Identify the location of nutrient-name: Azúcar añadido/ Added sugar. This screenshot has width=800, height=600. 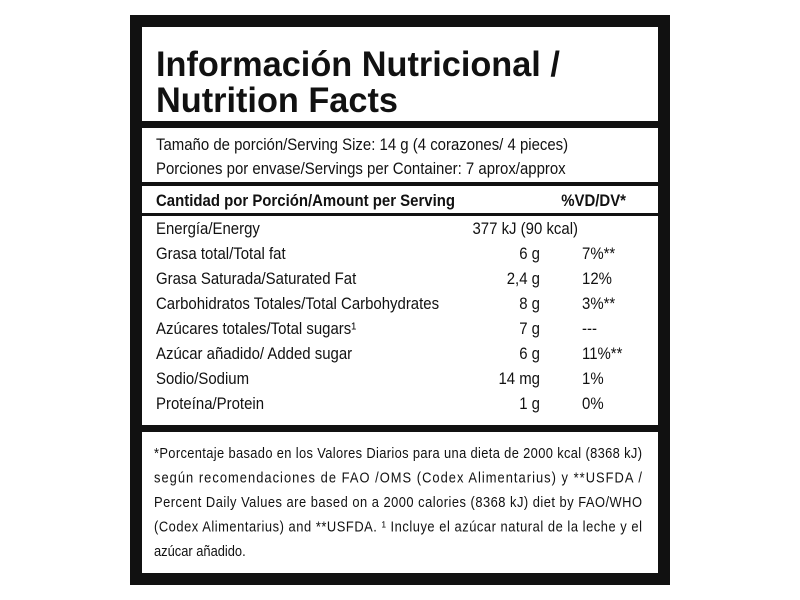
(254, 354).